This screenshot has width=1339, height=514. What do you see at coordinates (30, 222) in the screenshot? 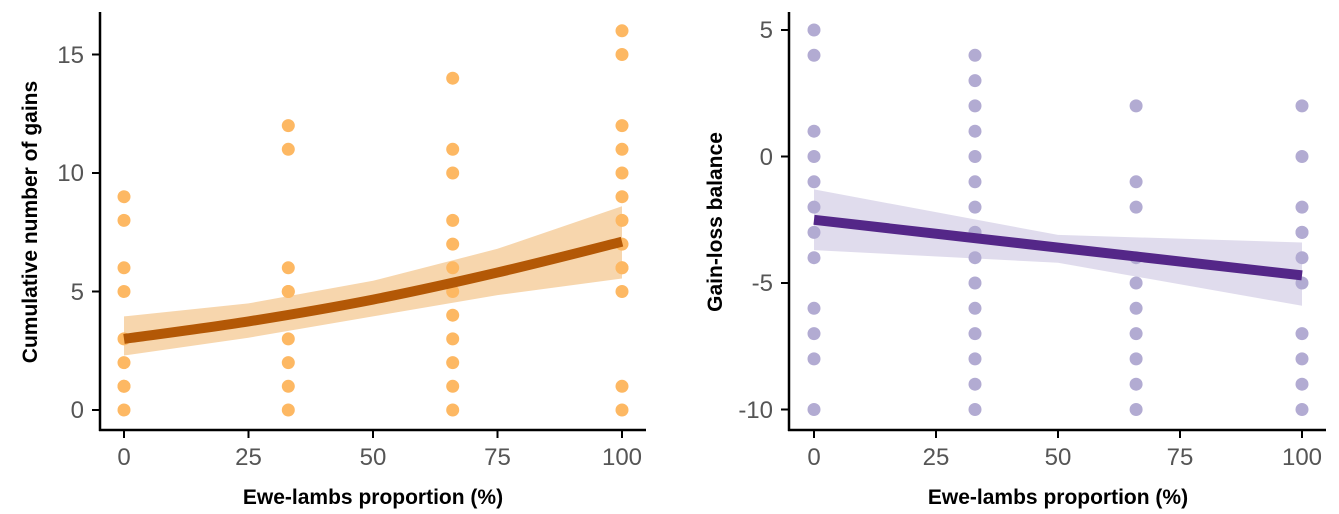
I see `y-axis-title: Cumulative number of gains` at bounding box center [30, 222].